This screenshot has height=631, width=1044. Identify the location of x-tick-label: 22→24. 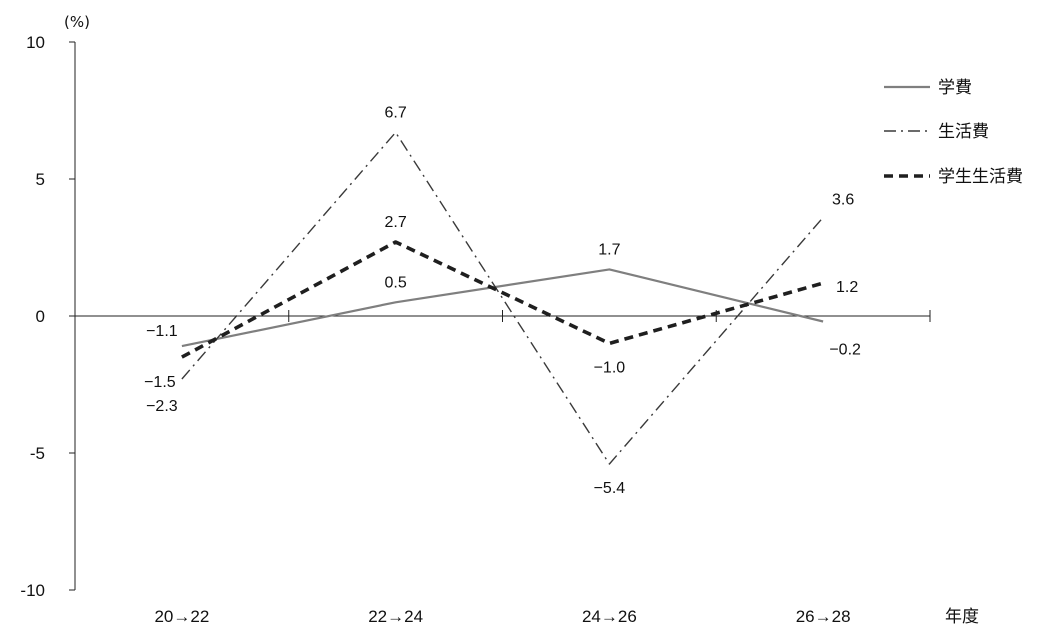
(395, 616).